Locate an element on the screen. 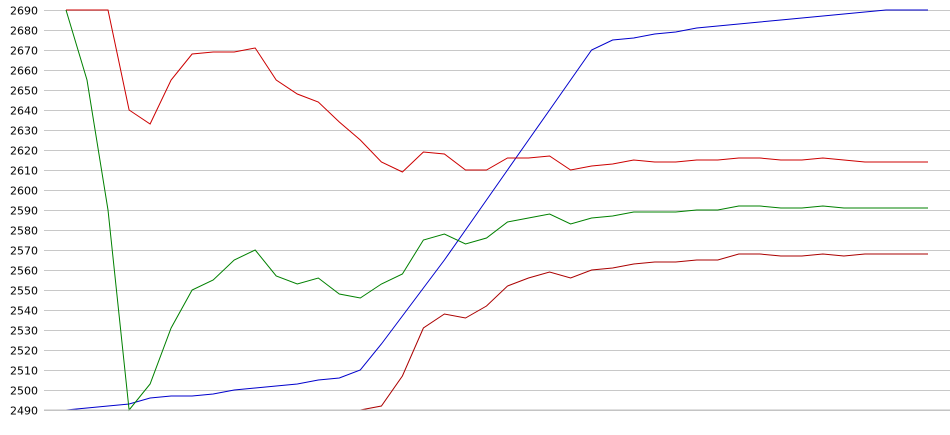 This screenshot has height=435, width=950. y-tick-label: 2630 is located at coordinates (24, 131).